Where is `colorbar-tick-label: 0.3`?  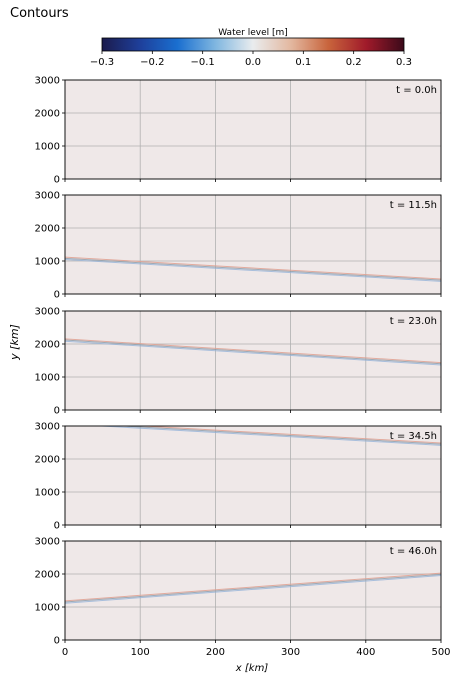 colorbar-tick-label: 0.3 is located at coordinates (404, 62).